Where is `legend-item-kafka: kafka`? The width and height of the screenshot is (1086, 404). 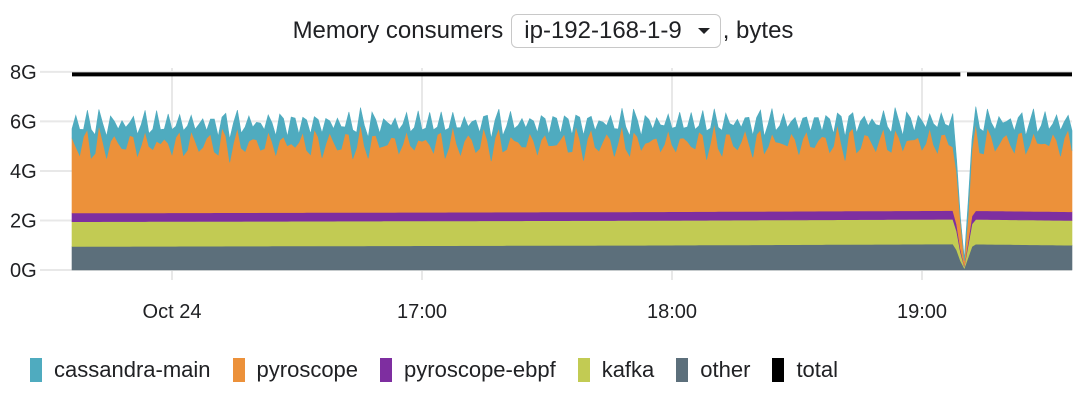 legend-item-kafka: kafka is located at coordinates (616, 370).